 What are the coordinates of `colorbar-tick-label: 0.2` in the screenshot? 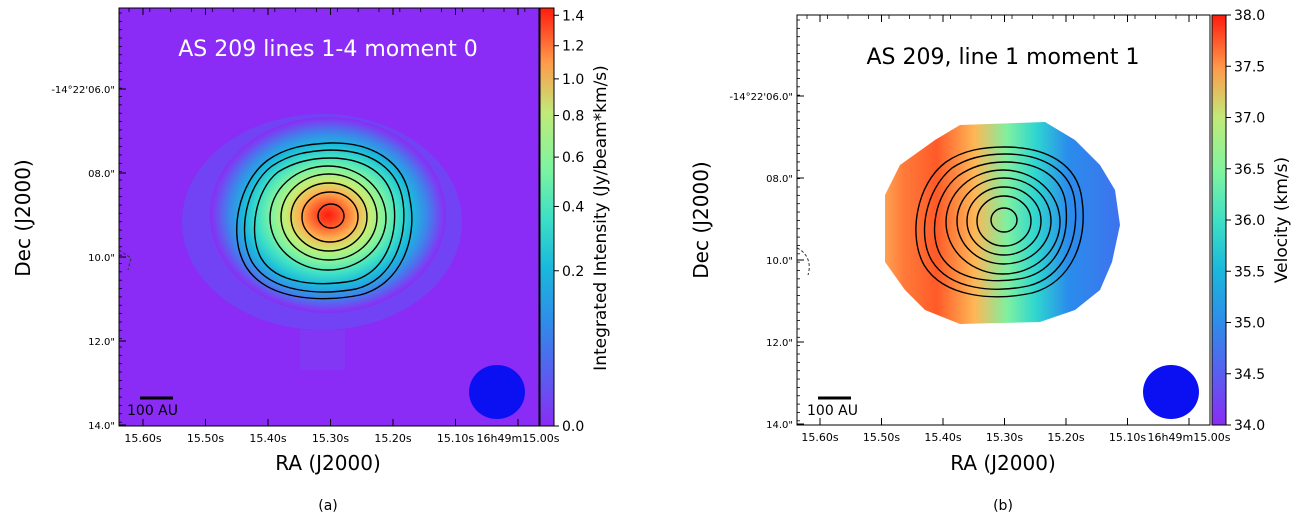 It's located at (573, 272).